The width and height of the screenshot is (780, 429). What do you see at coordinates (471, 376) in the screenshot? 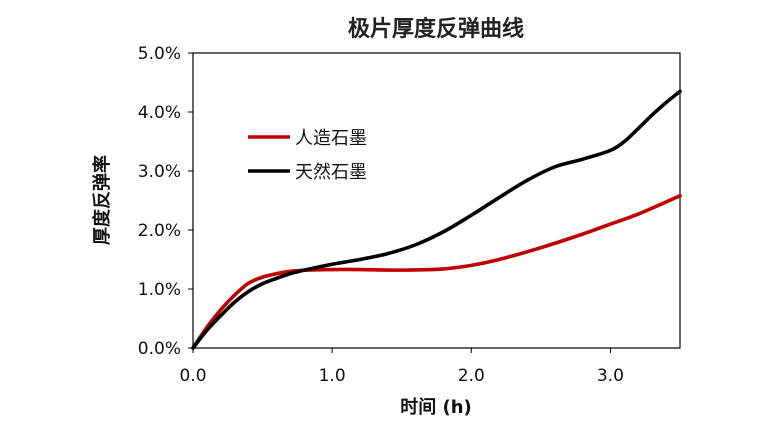
I see `x-tick-label: 2.0` at bounding box center [471, 376].